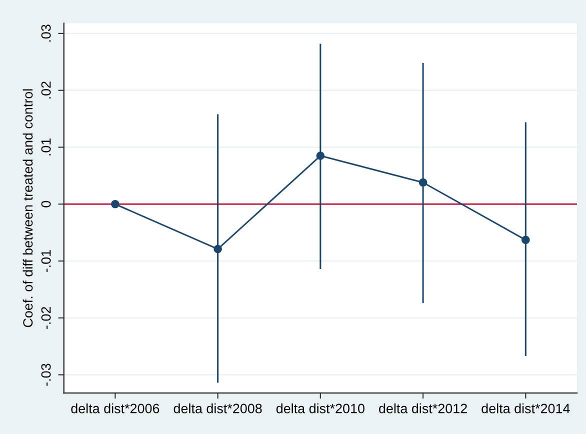  What do you see at coordinates (27, 208) in the screenshot?
I see `y-axis-title: Coef. of diff between treated and control` at bounding box center [27, 208].